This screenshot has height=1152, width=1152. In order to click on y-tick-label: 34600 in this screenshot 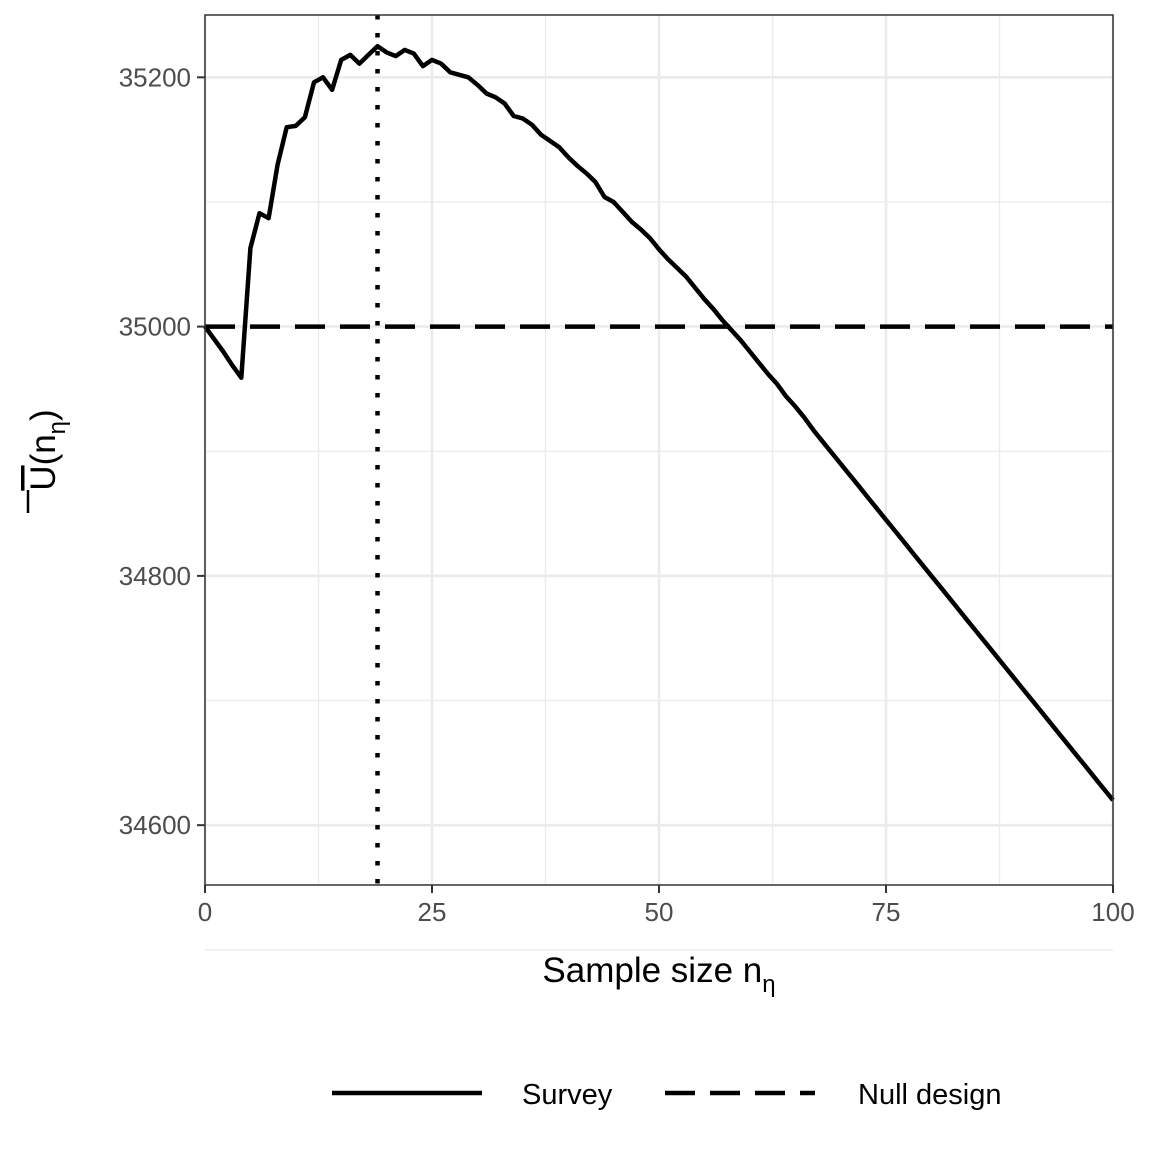, I will do `click(155, 825)`.